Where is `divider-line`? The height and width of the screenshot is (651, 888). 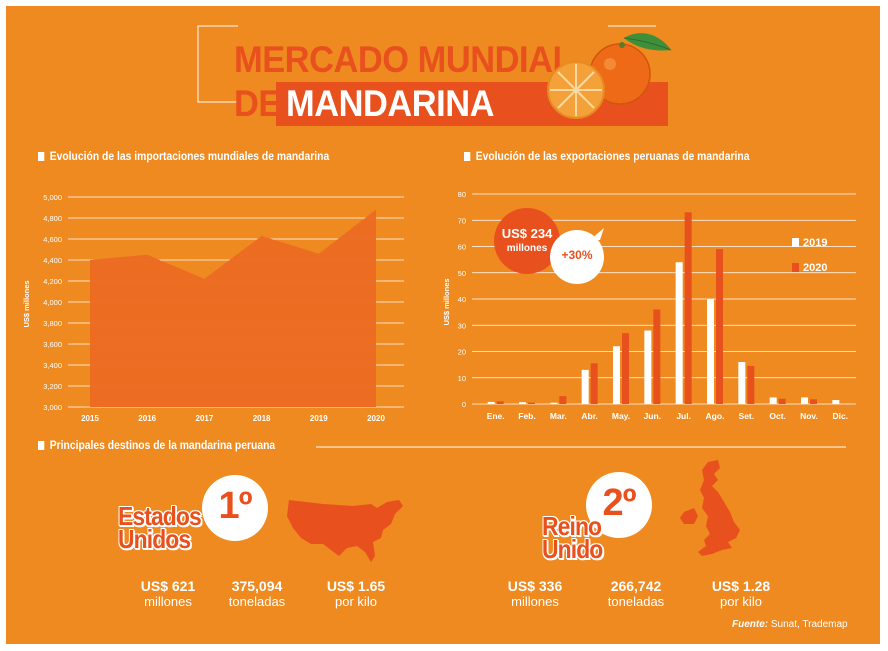 divider-line is located at coordinates (581, 447).